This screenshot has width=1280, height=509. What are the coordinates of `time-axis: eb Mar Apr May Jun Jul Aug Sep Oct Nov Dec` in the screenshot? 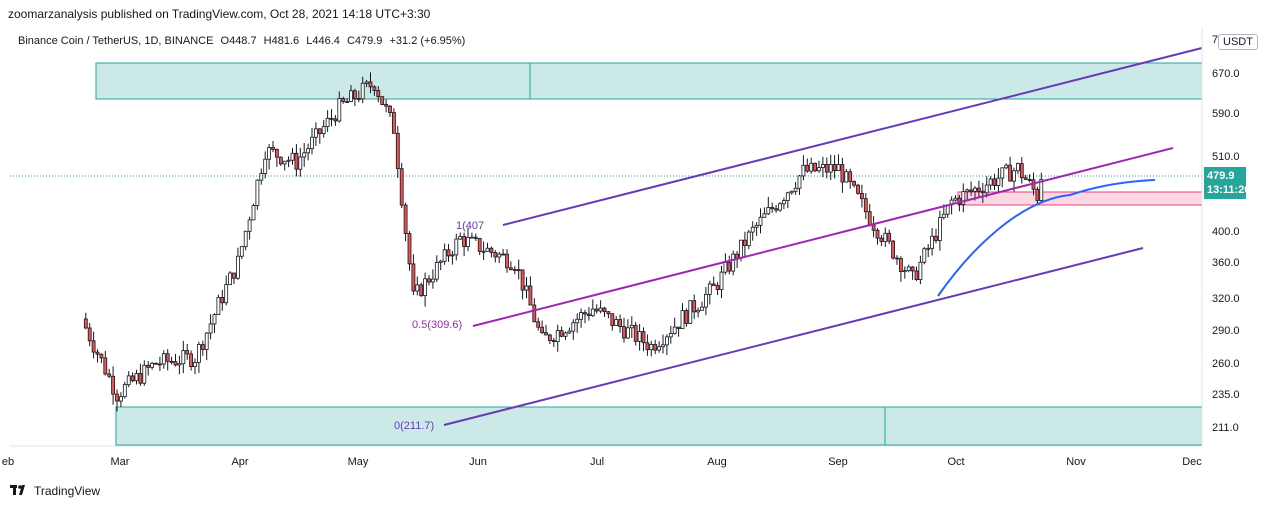 It's located at (602, 462).